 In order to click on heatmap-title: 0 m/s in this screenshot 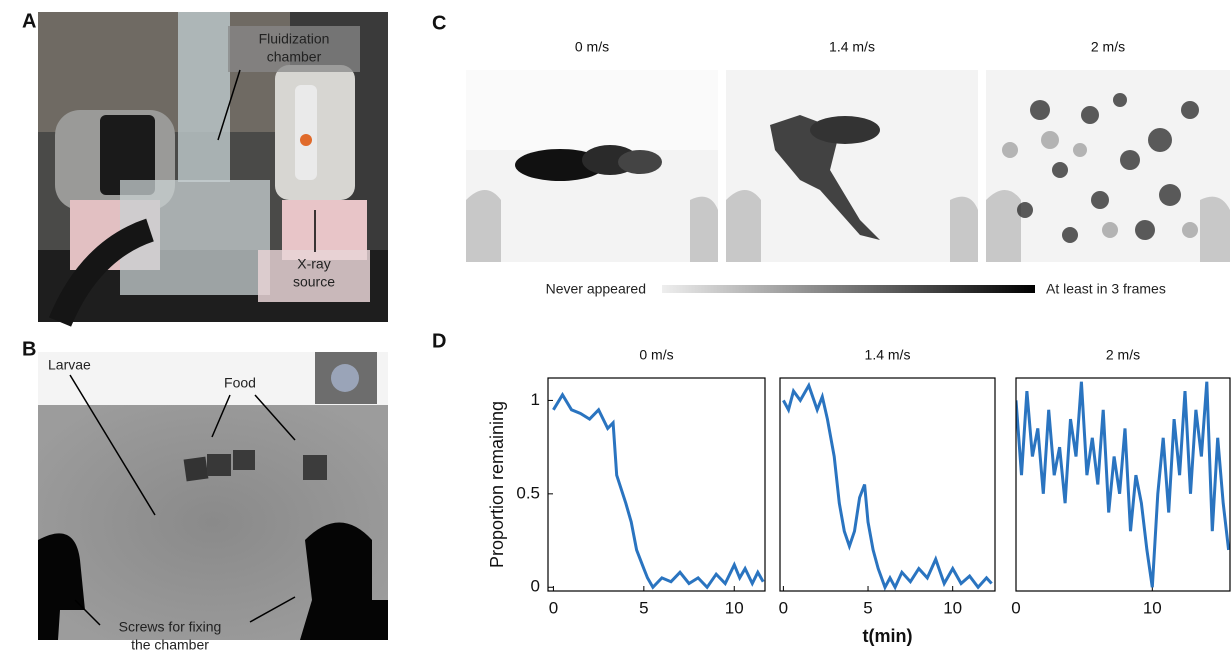, I will do `click(592, 47)`.